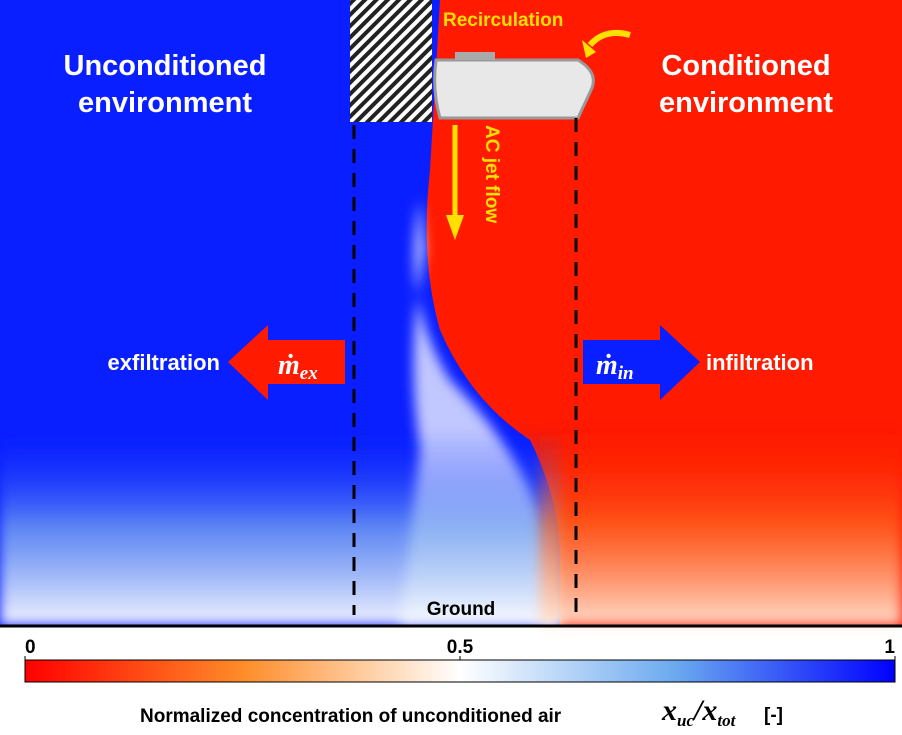  I want to click on exfiltration-label: exfiltration, so click(164, 362).